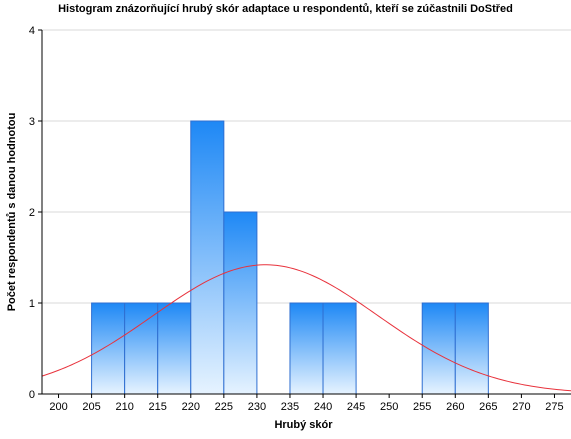 This screenshot has width=571, height=439. I want to click on x-tick-label: 220, so click(191, 407).